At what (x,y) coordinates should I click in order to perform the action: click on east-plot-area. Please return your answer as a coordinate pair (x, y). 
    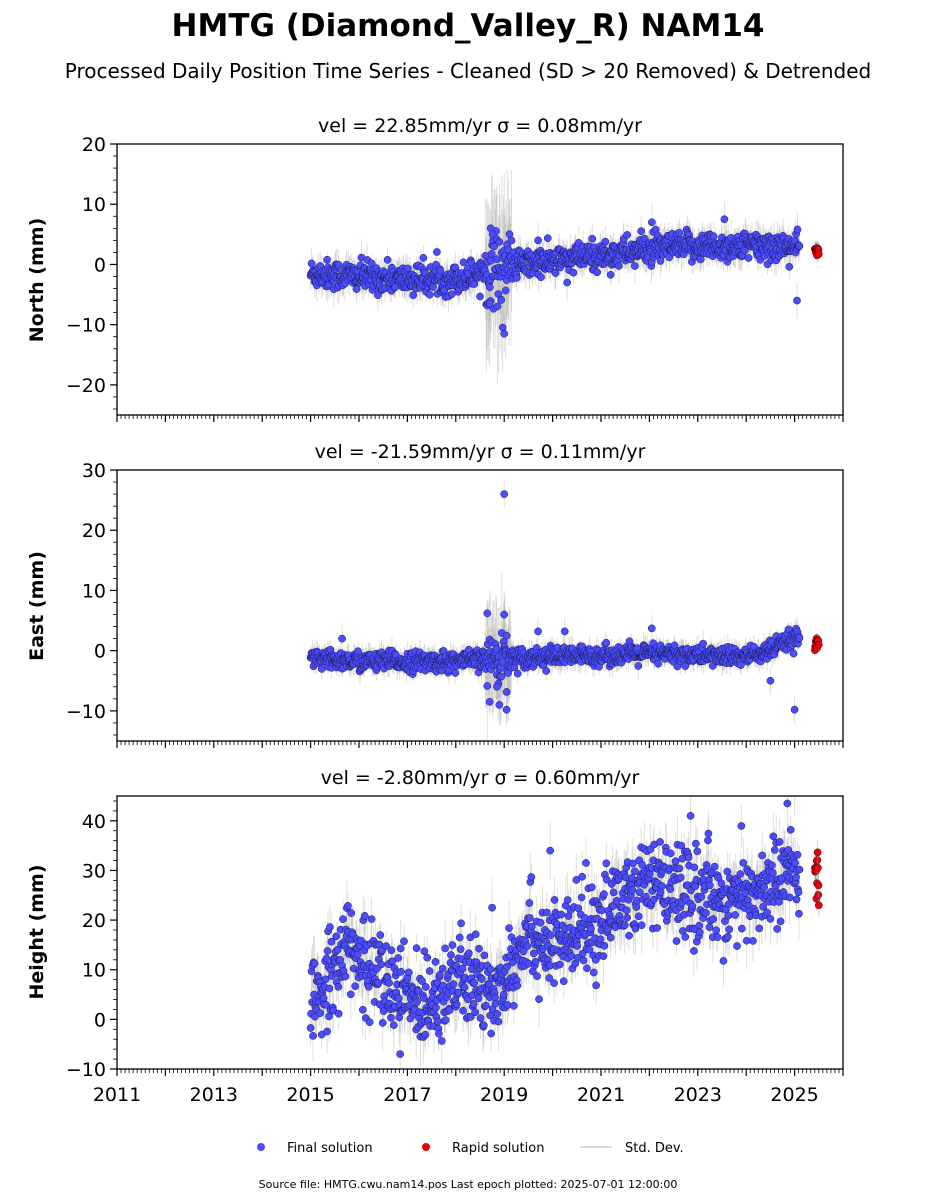
    Looking at the image, I should click on (564, 610).